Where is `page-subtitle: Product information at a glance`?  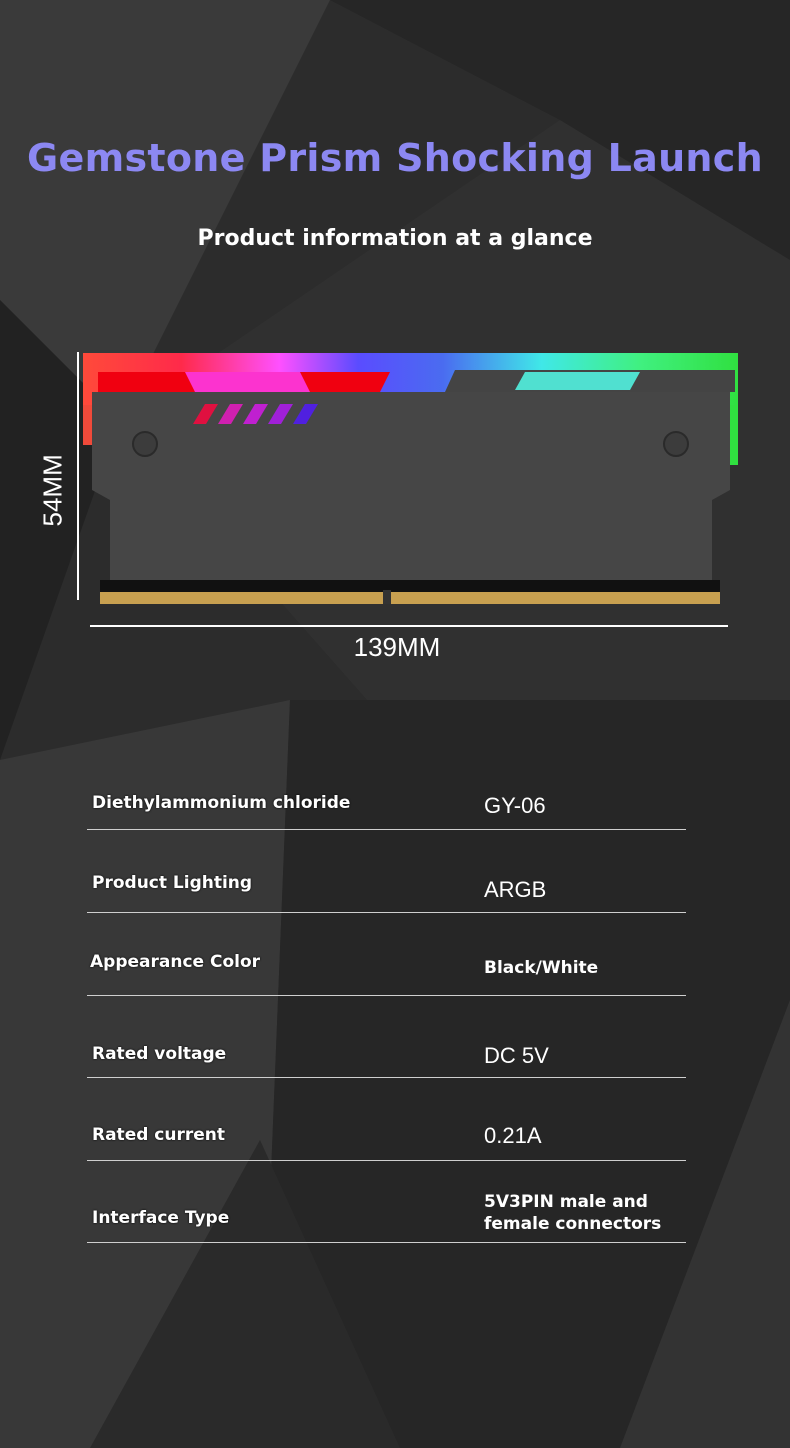
page-subtitle: Product information at a glance is located at coordinates (395, 238).